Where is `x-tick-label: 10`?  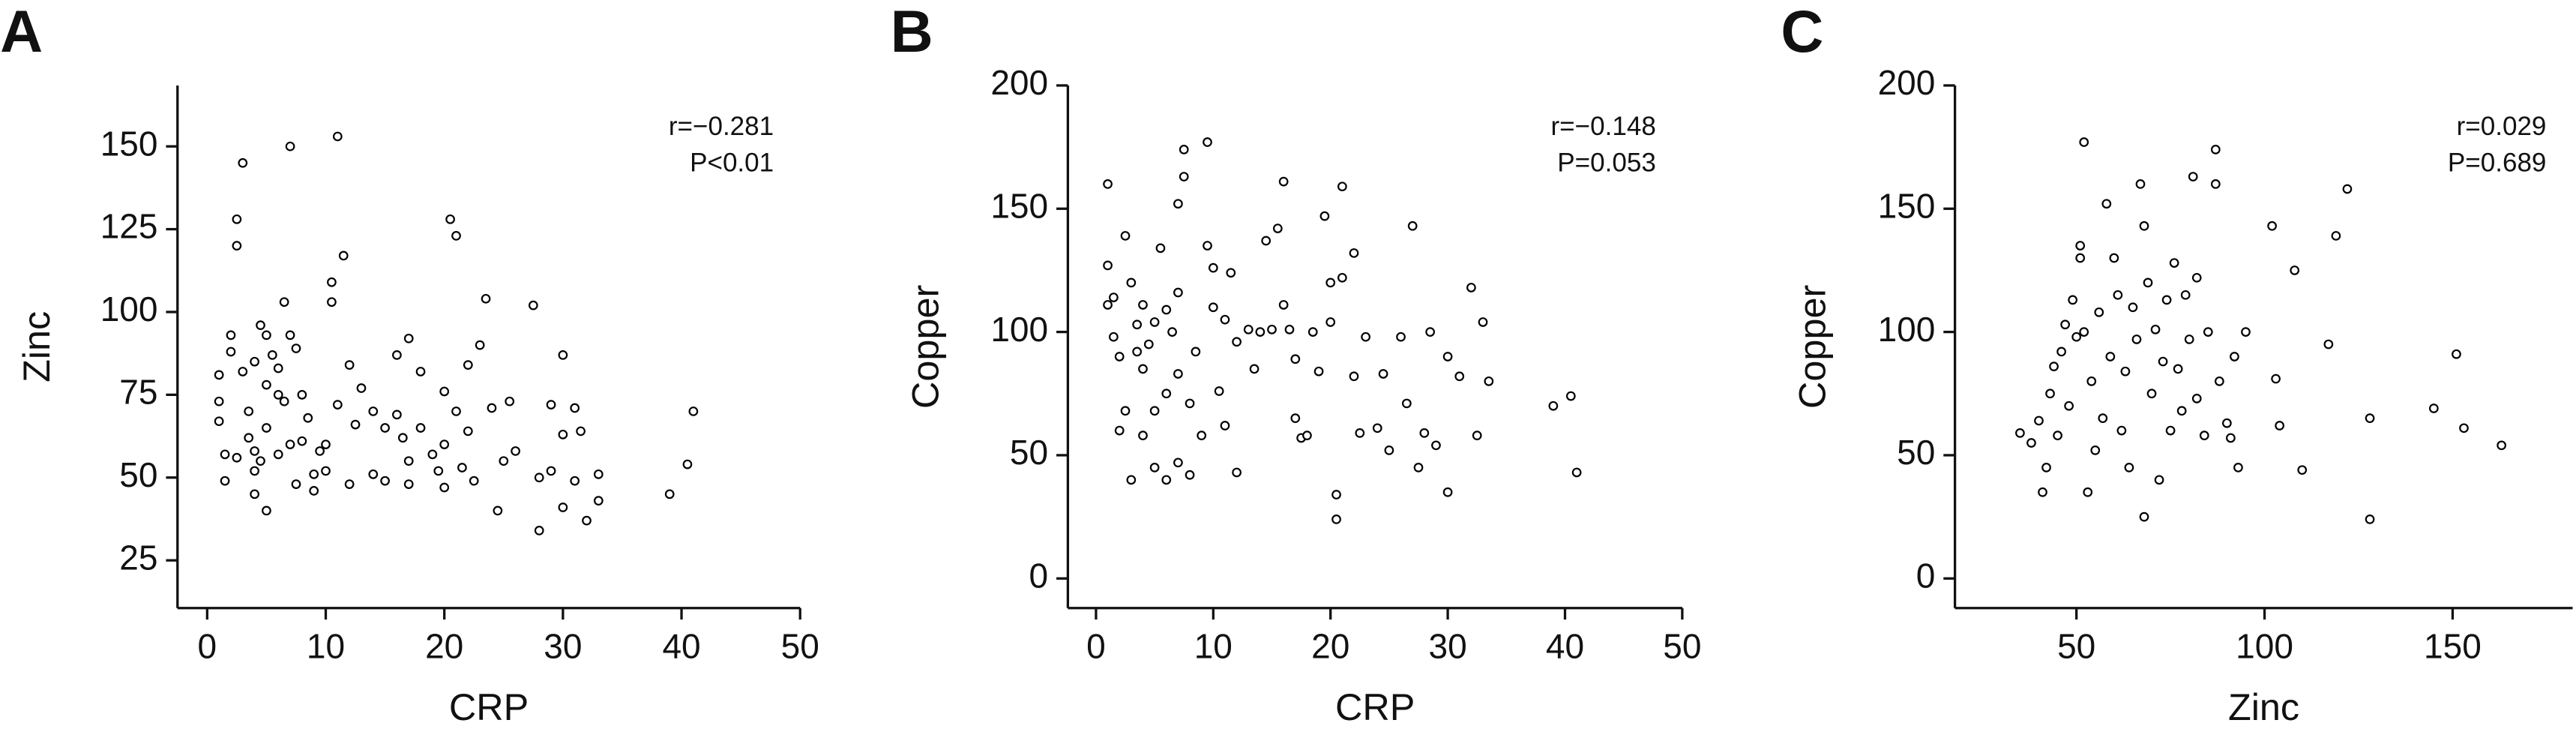 x-tick-label: 10 is located at coordinates (1214, 646).